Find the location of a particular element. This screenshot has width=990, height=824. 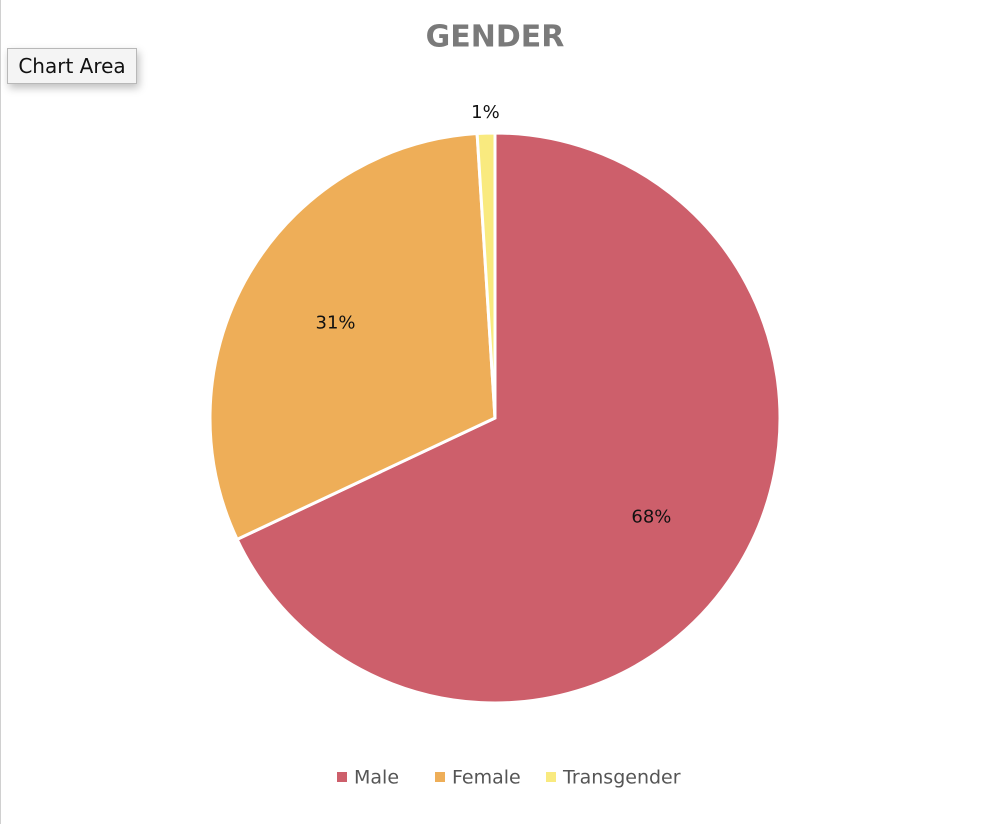

chart-title: GENDER is located at coordinates (495, 37).